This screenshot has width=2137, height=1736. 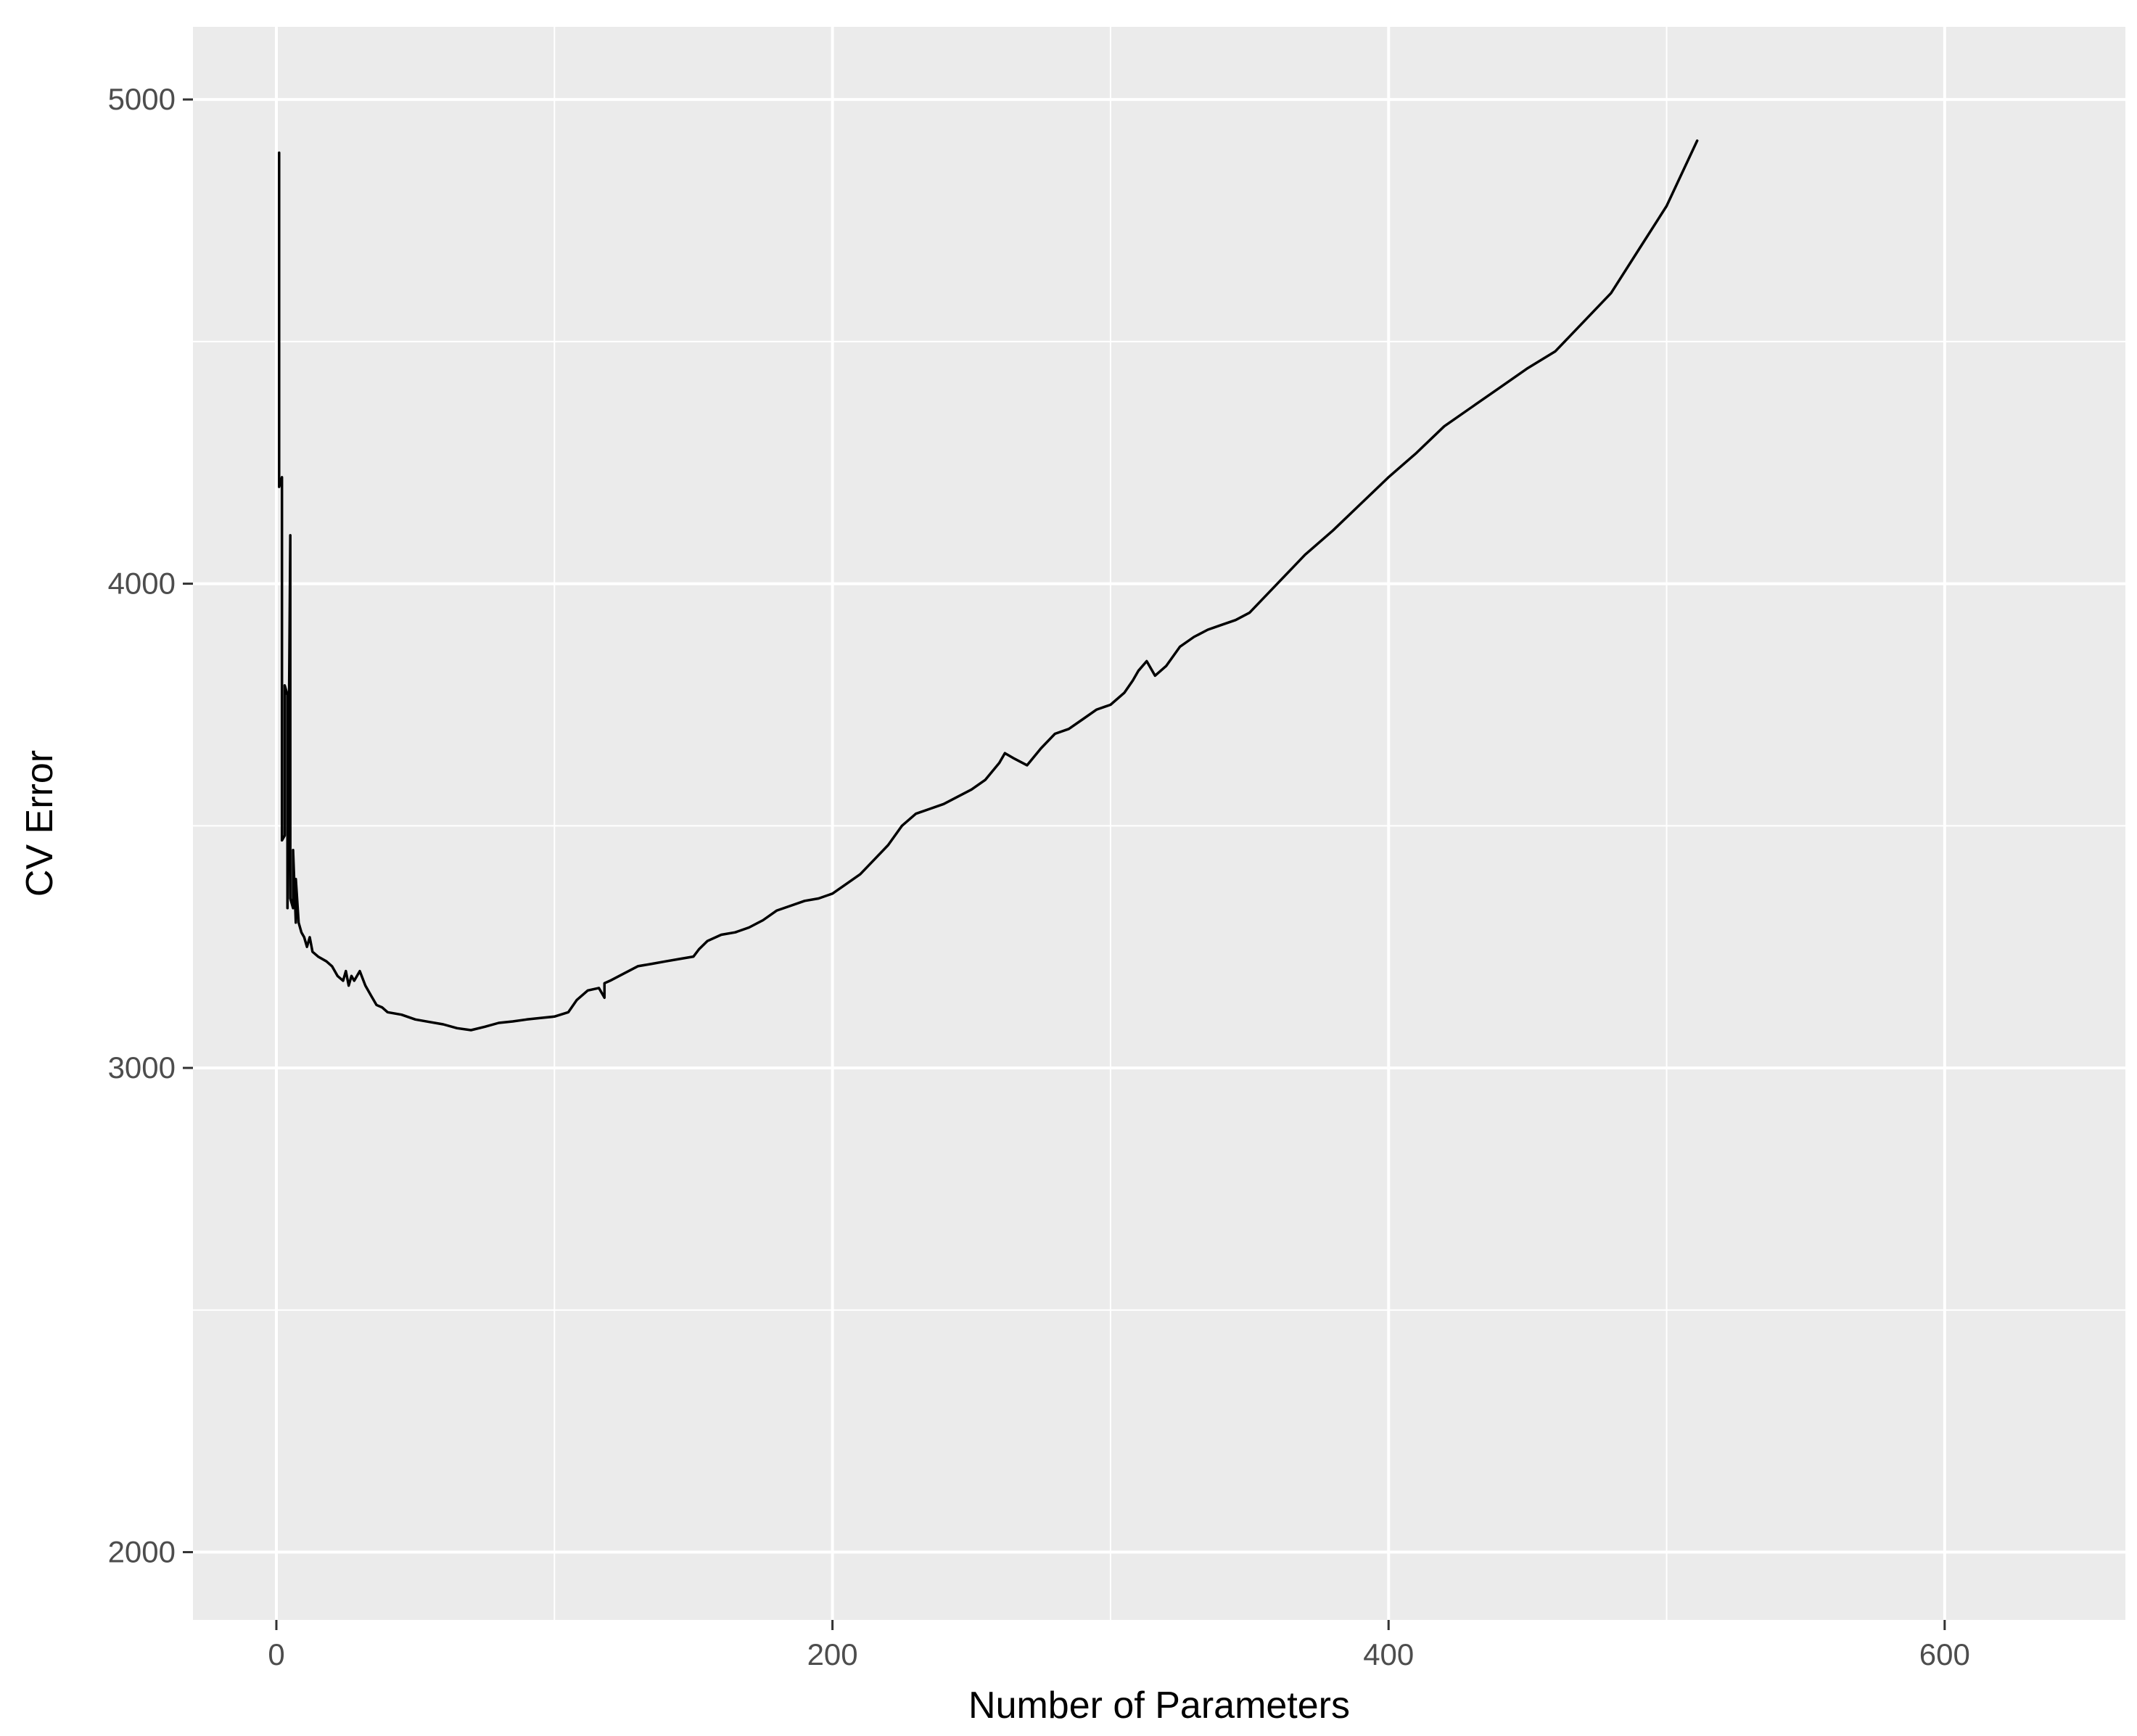 I want to click on y-tick-label: 3000, so click(x=142, y=1067).